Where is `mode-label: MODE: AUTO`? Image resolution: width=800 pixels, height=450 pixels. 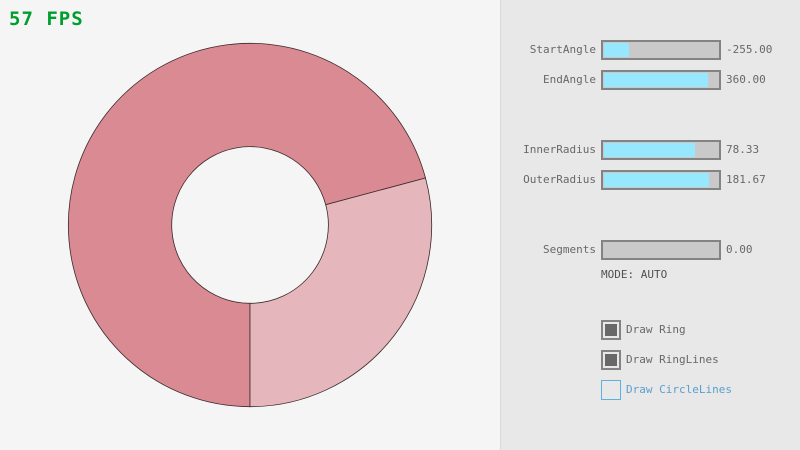 mode-label: MODE: AUTO is located at coordinates (634, 274).